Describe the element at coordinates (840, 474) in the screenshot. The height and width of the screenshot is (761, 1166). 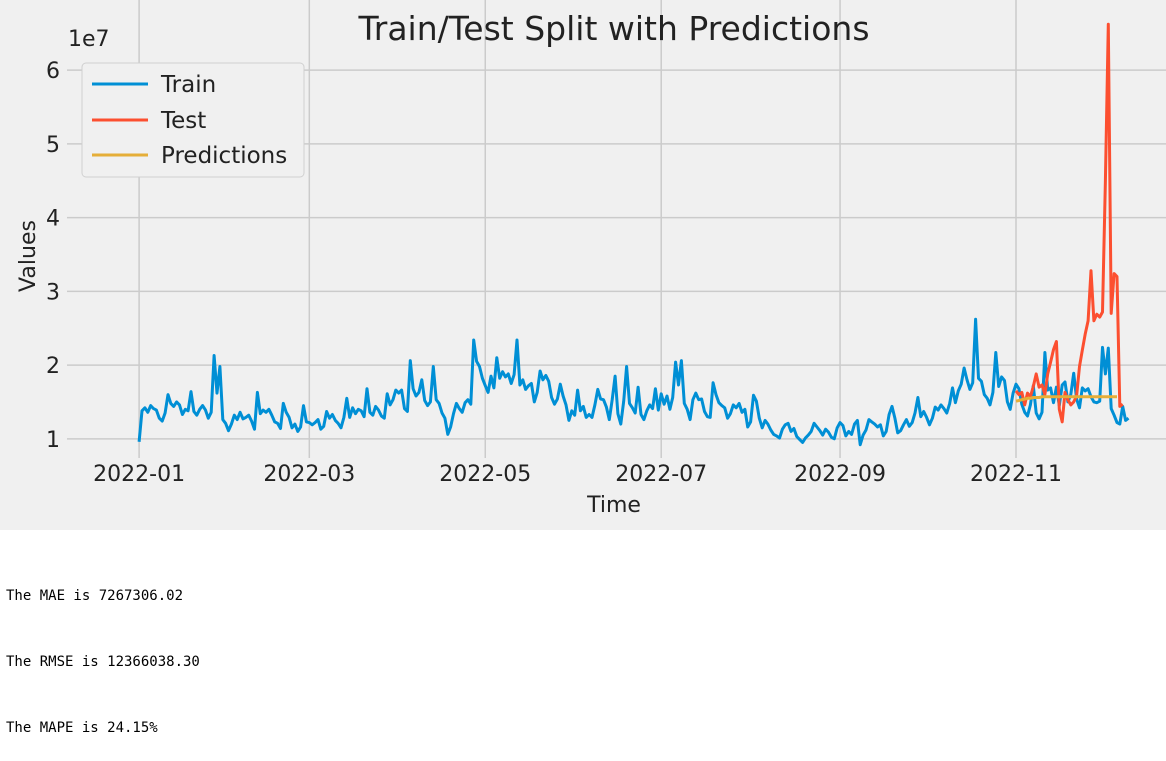
I see `x-tick-label: 2022-09` at that location.